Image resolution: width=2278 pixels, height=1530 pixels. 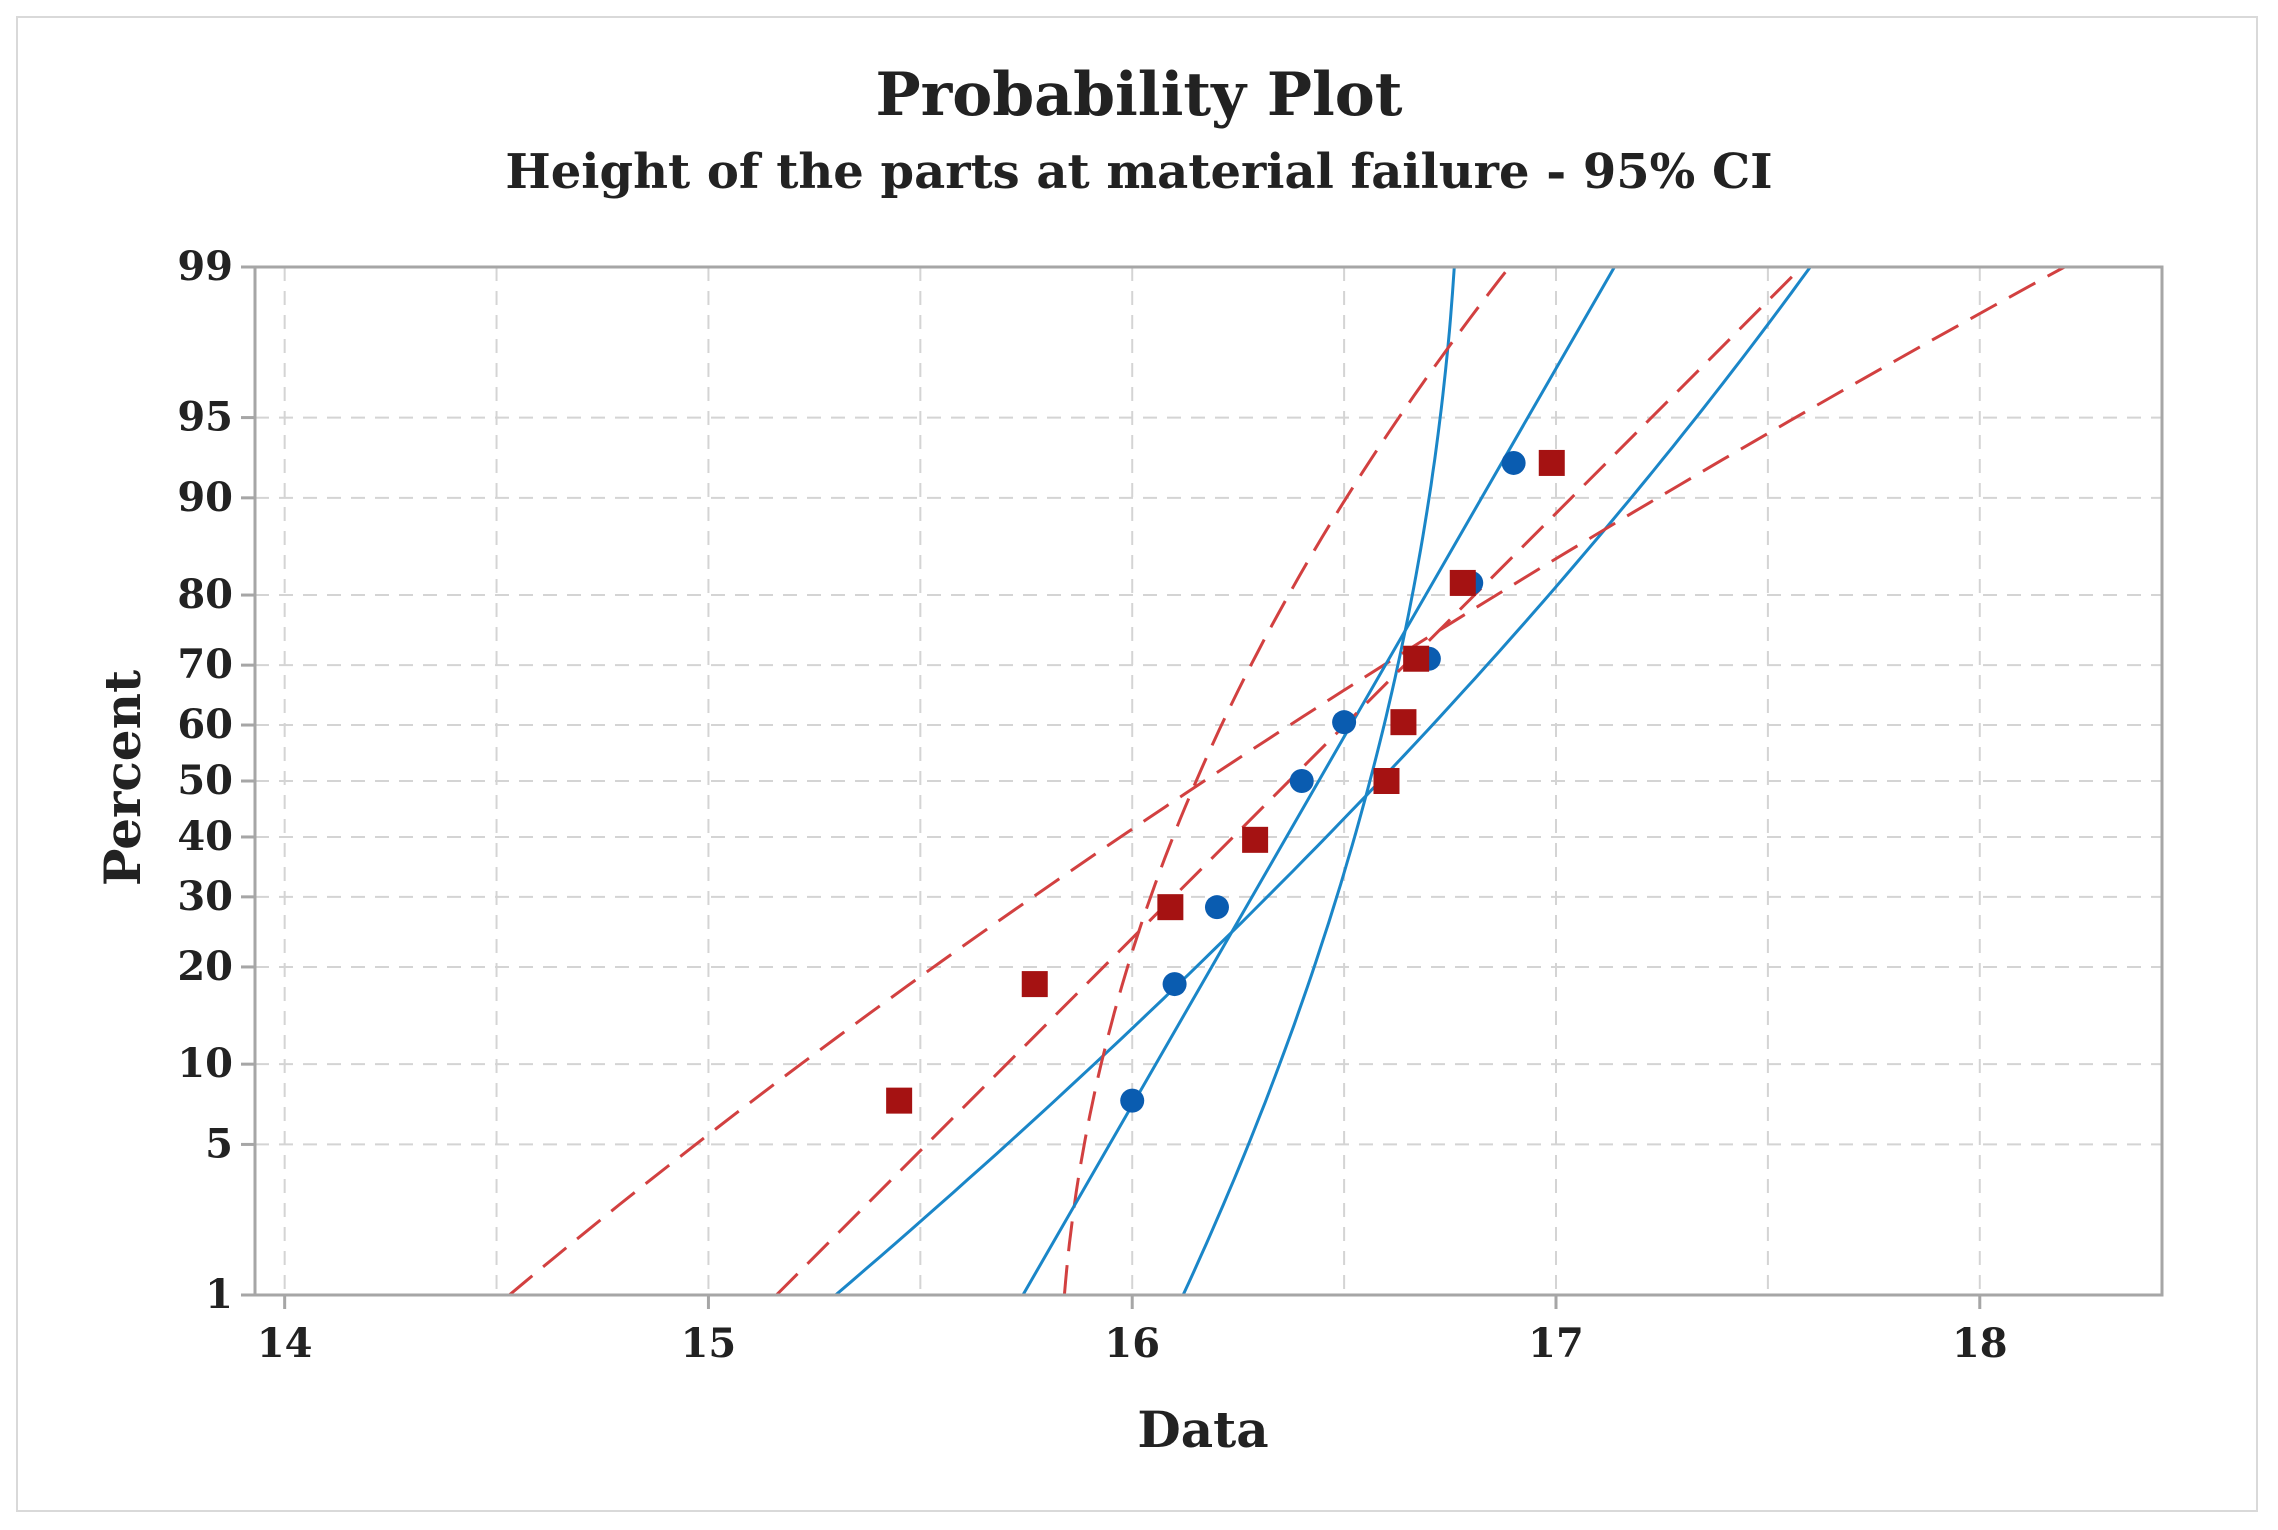 I want to click on x-tick-label: 18, so click(x=1980, y=1343).